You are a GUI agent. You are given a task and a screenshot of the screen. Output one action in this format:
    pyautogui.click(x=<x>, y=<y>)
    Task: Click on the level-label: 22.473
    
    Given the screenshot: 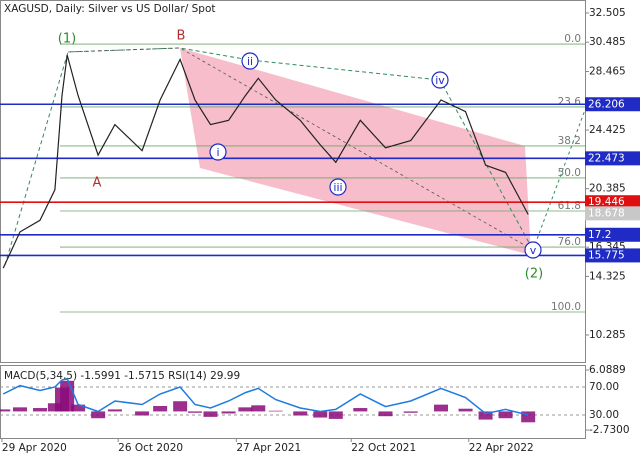 What is the action you would take?
    pyautogui.click(x=606, y=158)
    